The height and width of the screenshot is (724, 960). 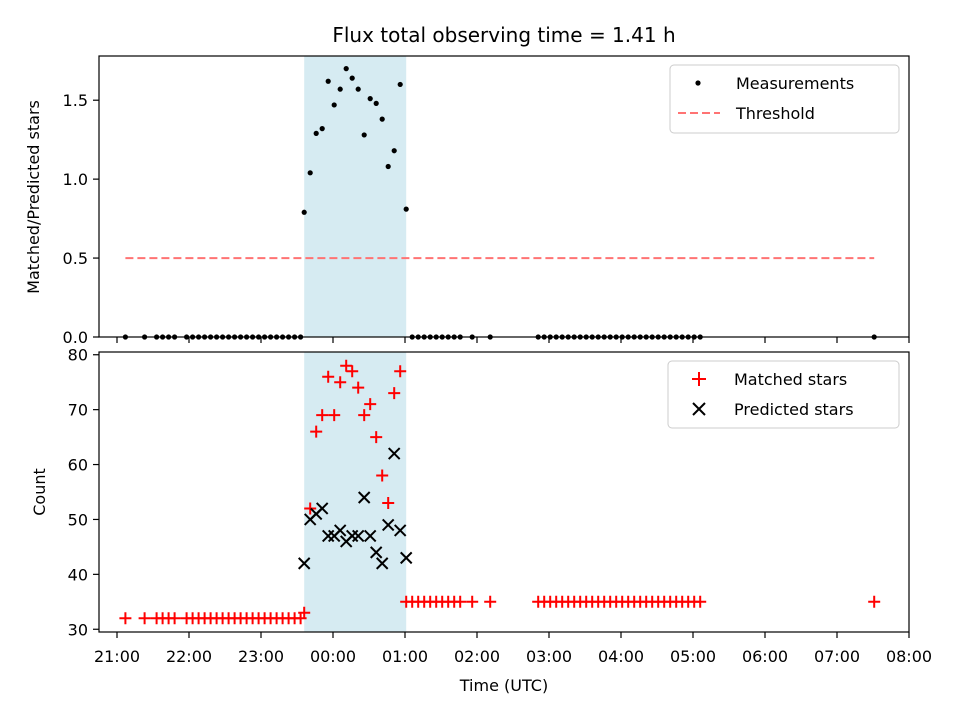 I want to click on bottom-y-ticks: 30 40 50 60 70 80, so click(x=83, y=492).